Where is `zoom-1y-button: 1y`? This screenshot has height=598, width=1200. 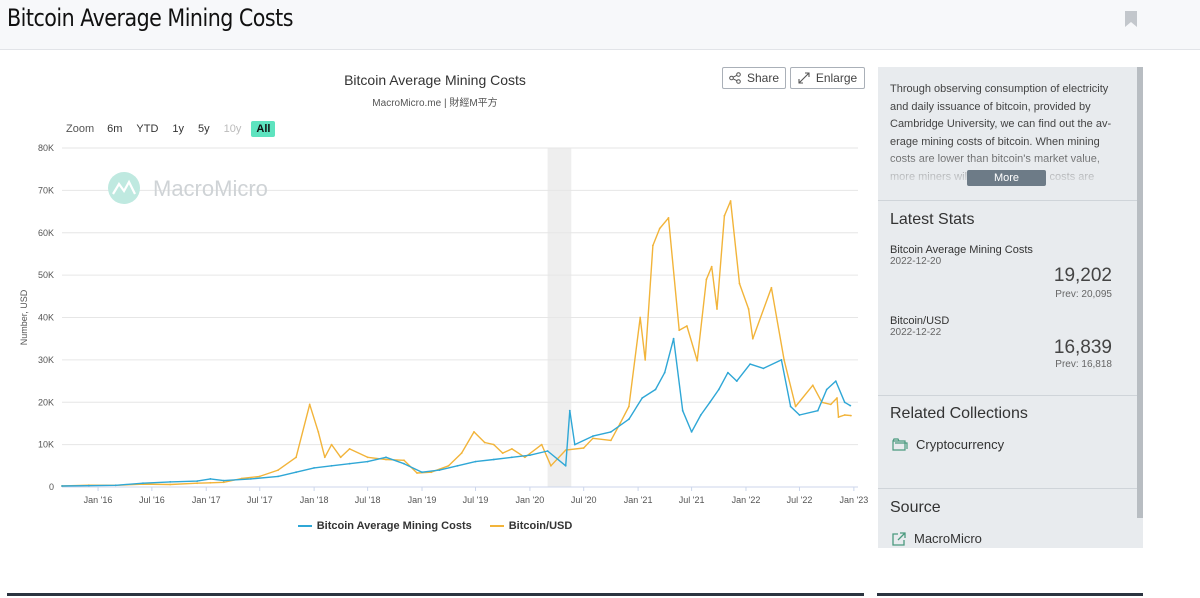 zoom-1y-button: 1y is located at coordinates (178, 129).